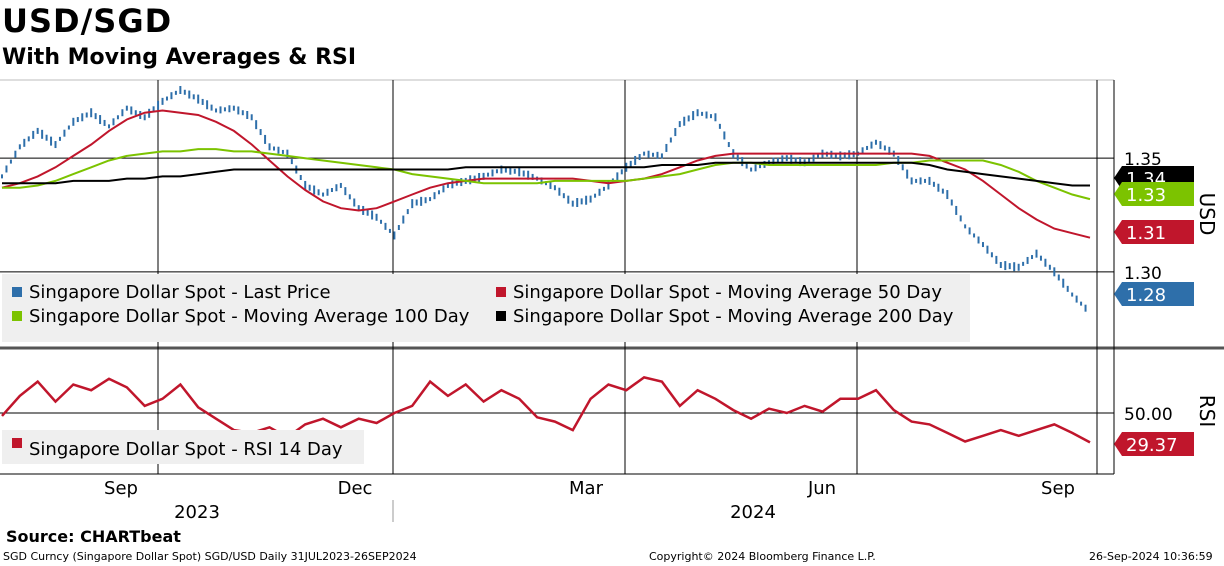 The image size is (1224, 566). What do you see at coordinates (87, 21) in the screenshot?
I see `chart-title: USD/SGD` at bounding box center [87, 21].